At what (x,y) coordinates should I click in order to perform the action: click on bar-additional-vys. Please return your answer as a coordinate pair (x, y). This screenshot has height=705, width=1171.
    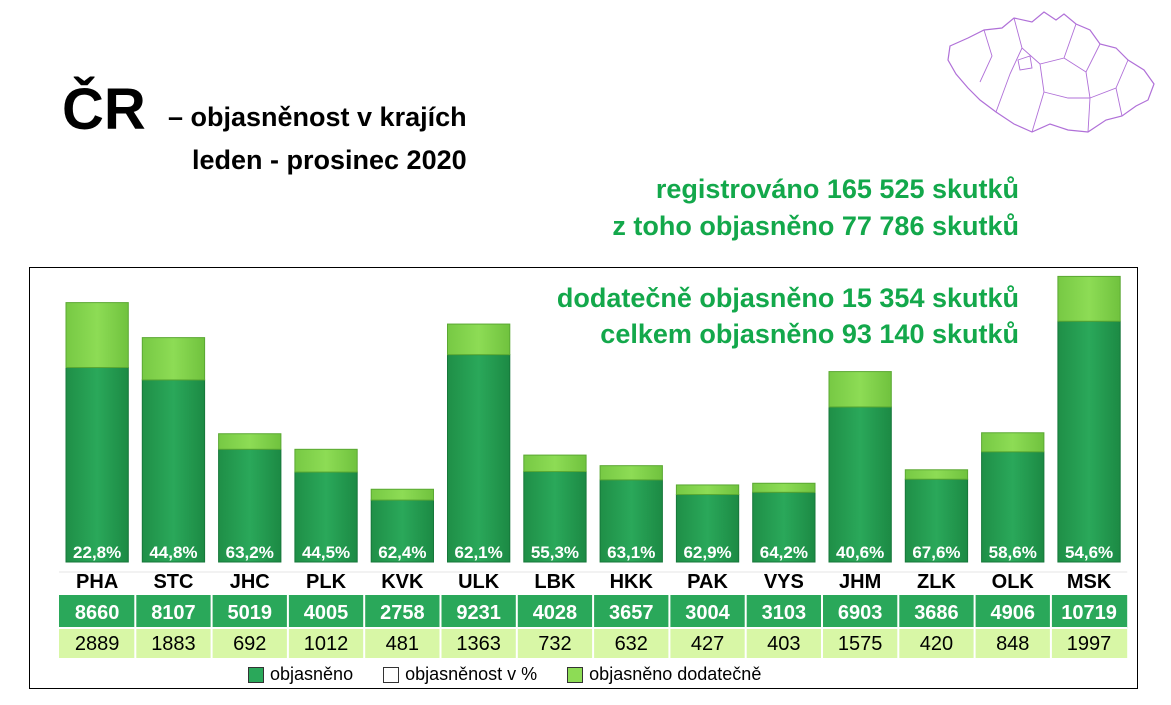
    Looking at the image, I should click on (784, 487).